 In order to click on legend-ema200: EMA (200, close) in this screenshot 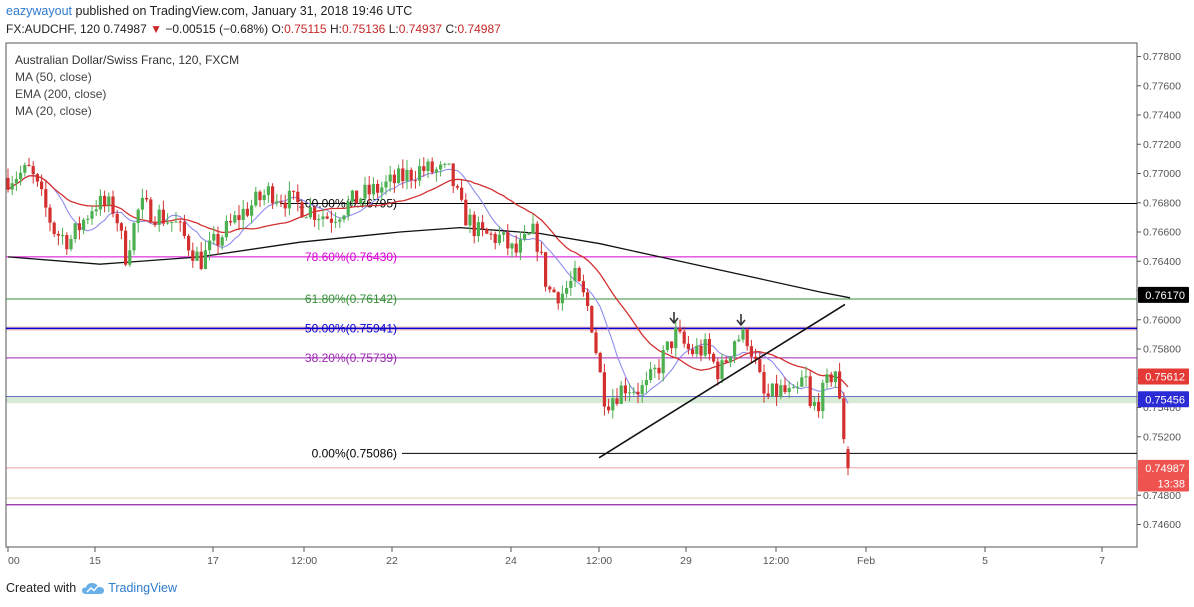, I will do `click(61, 94)`.